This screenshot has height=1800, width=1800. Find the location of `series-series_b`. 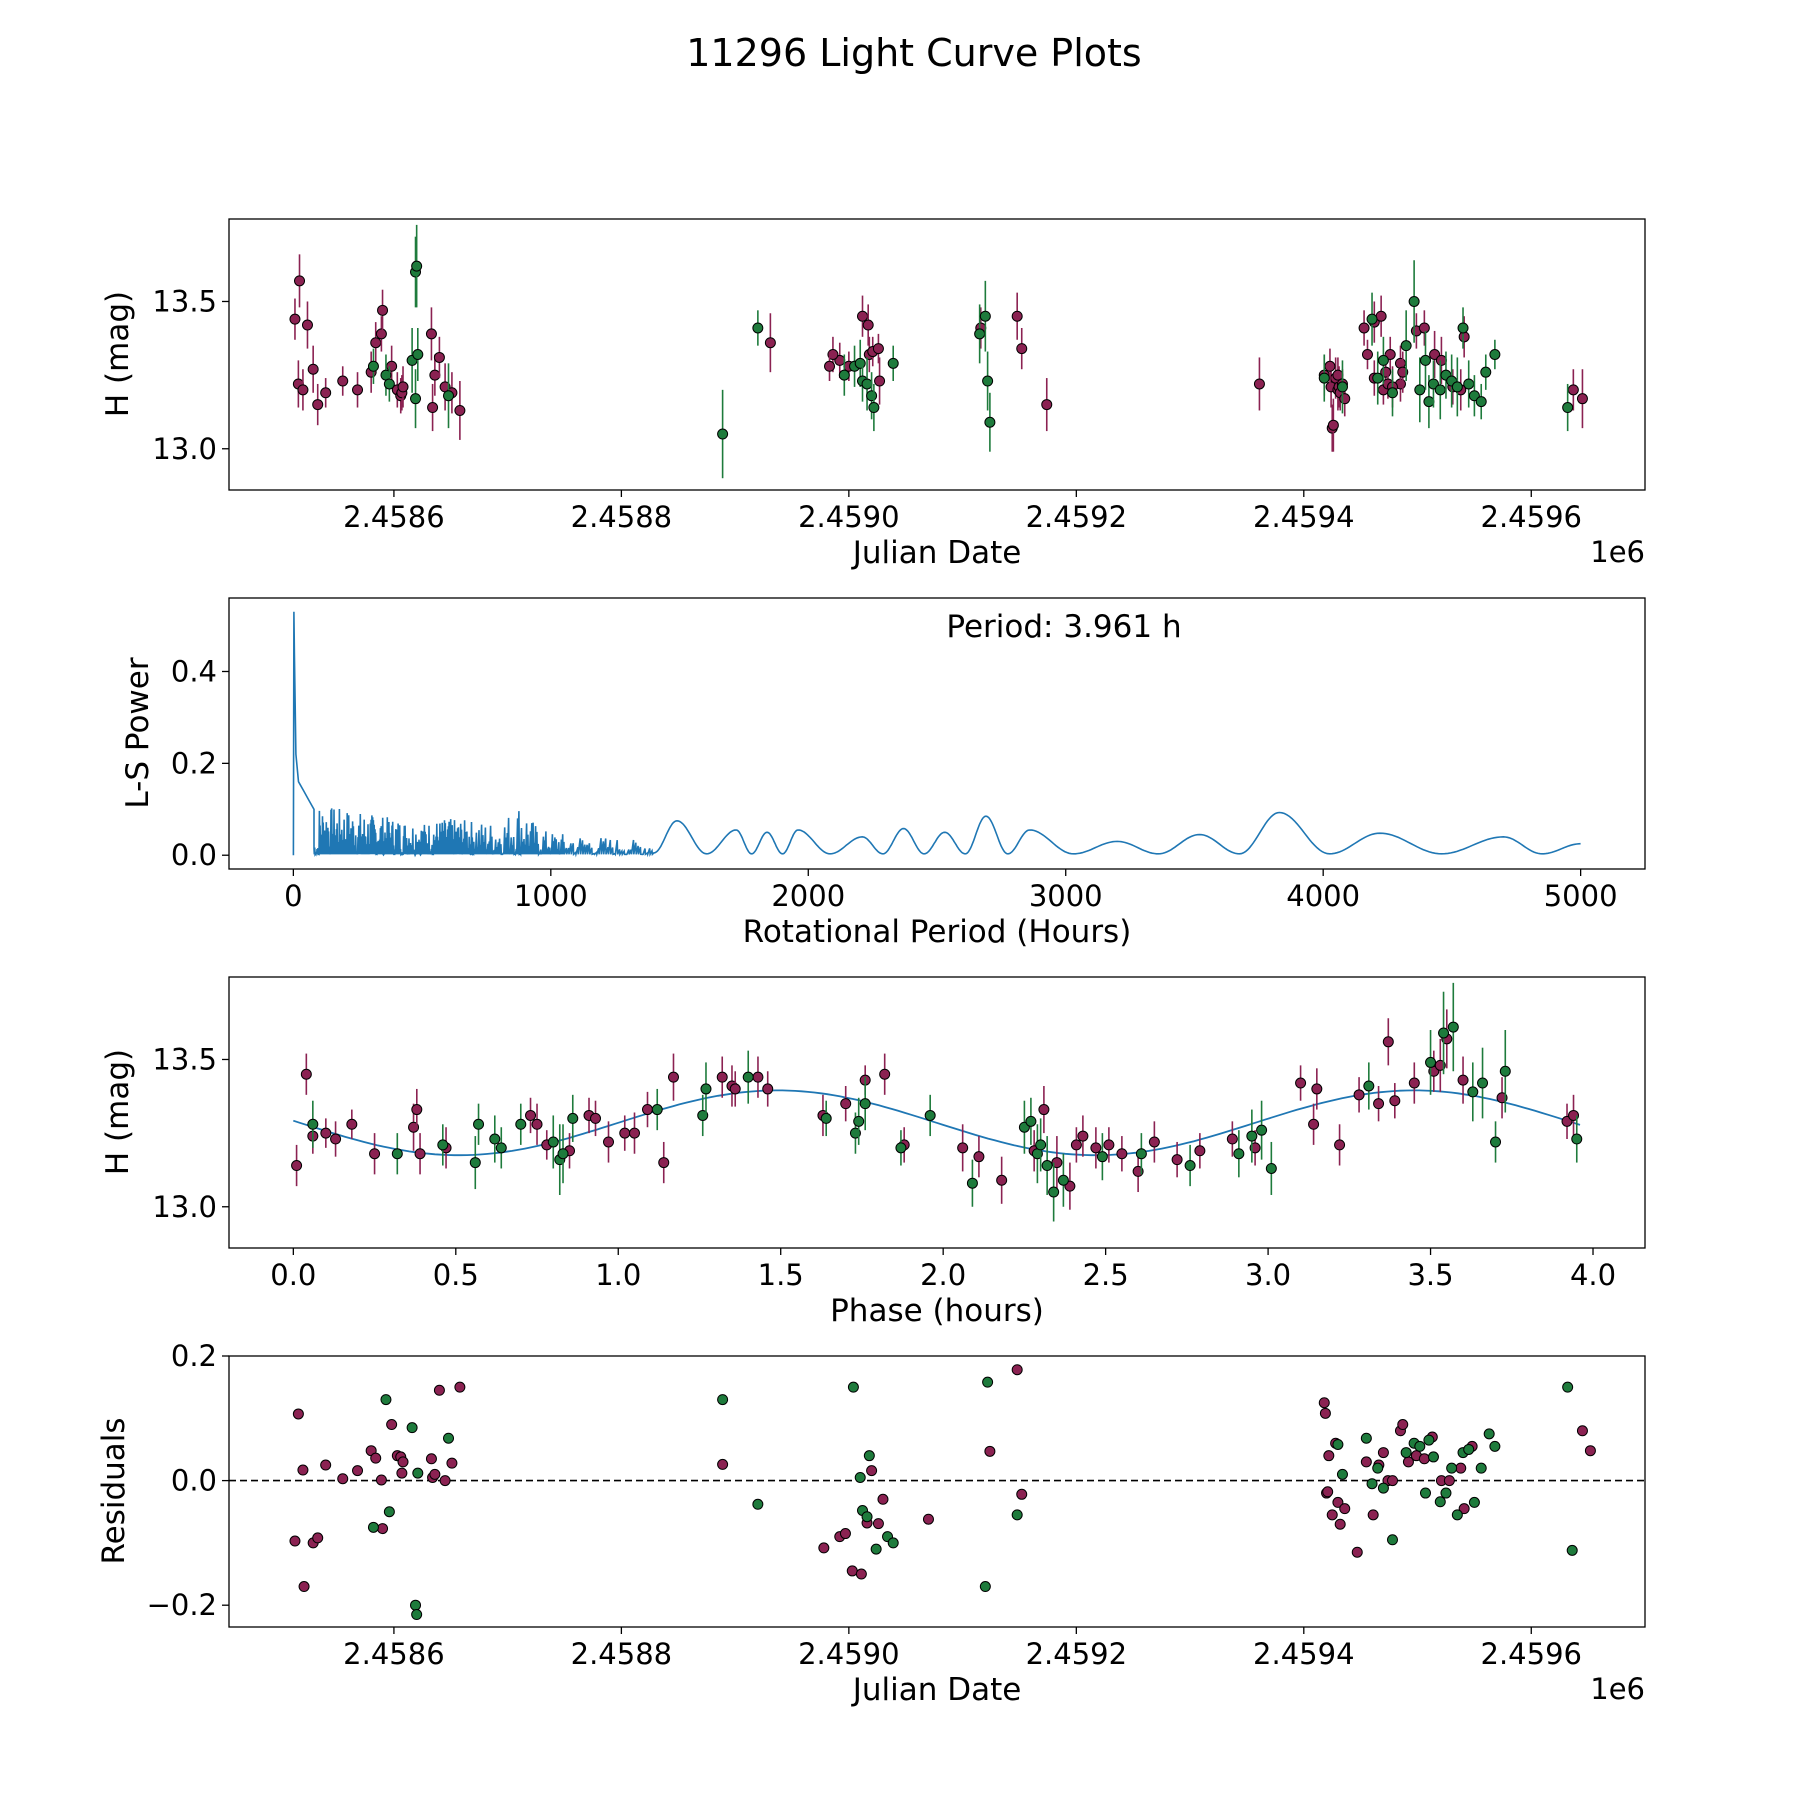

series-series_b is located at coordinates (945, 1102).